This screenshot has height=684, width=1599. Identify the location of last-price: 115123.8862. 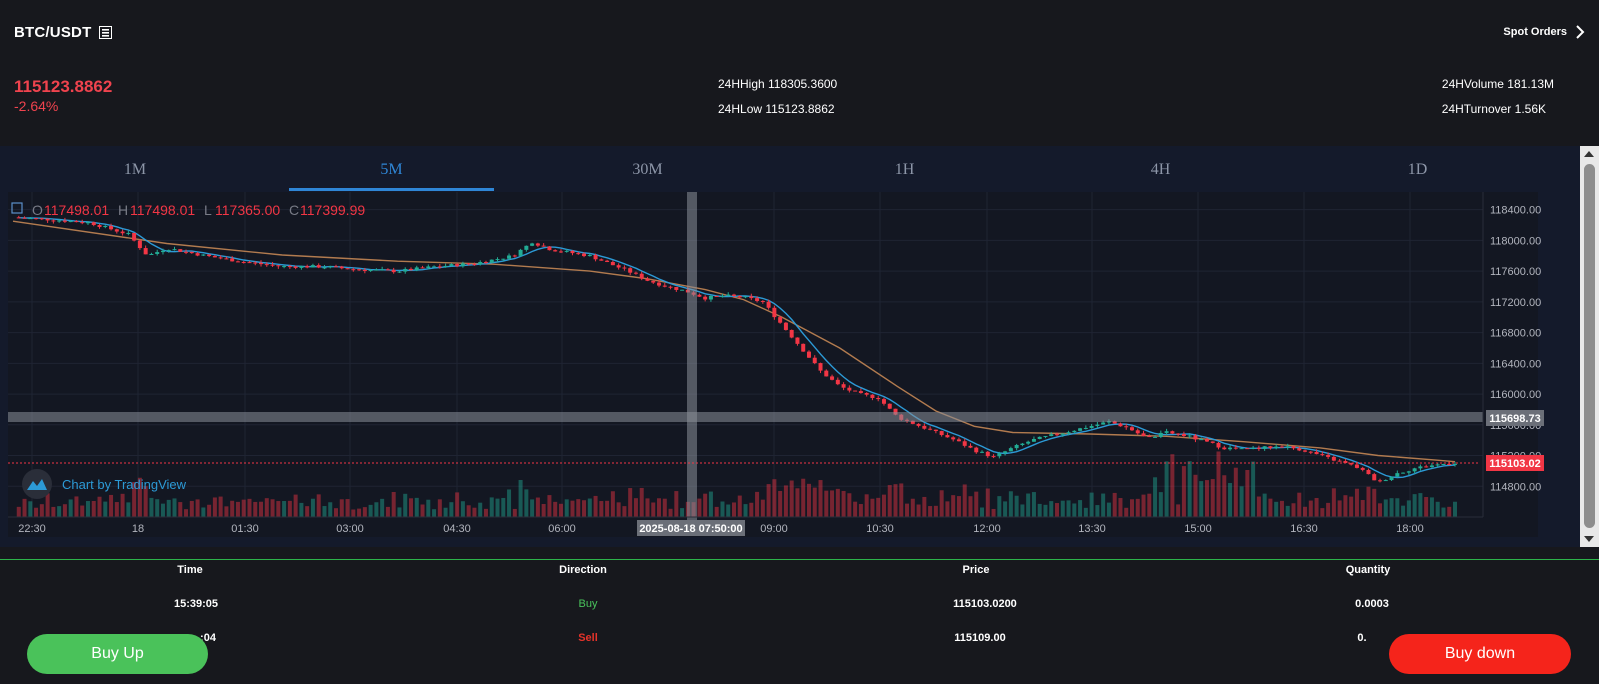
(63, 86).